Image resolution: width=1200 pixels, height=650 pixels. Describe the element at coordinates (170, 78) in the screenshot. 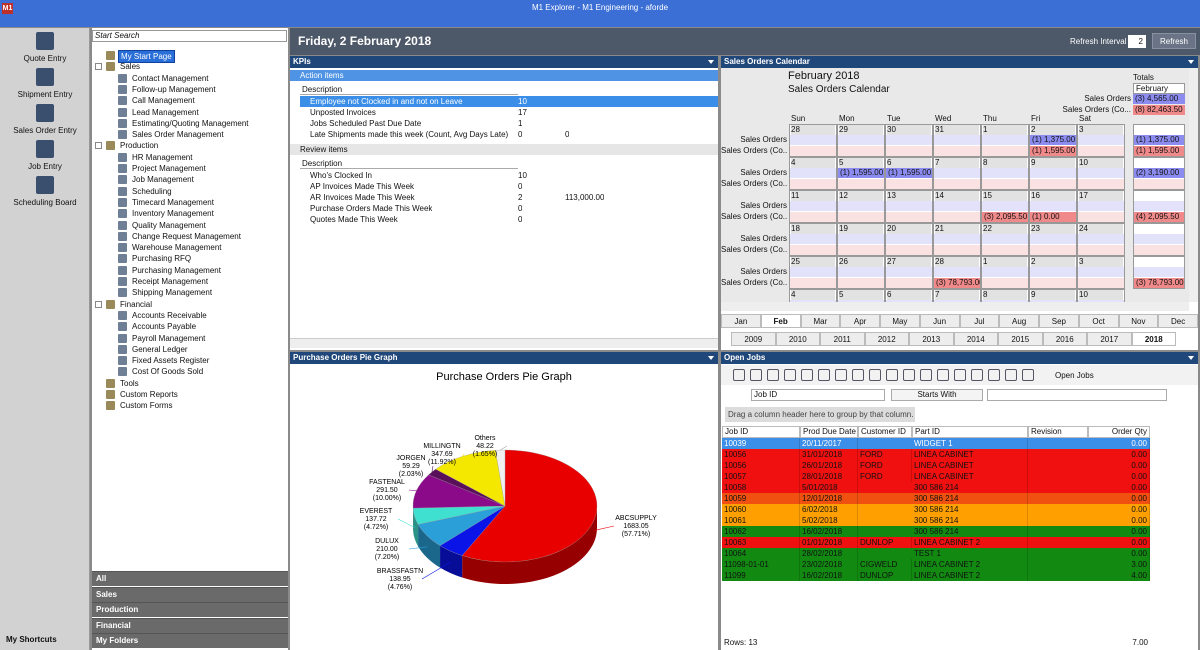

I see `tree-item: Contact Management` at that location.